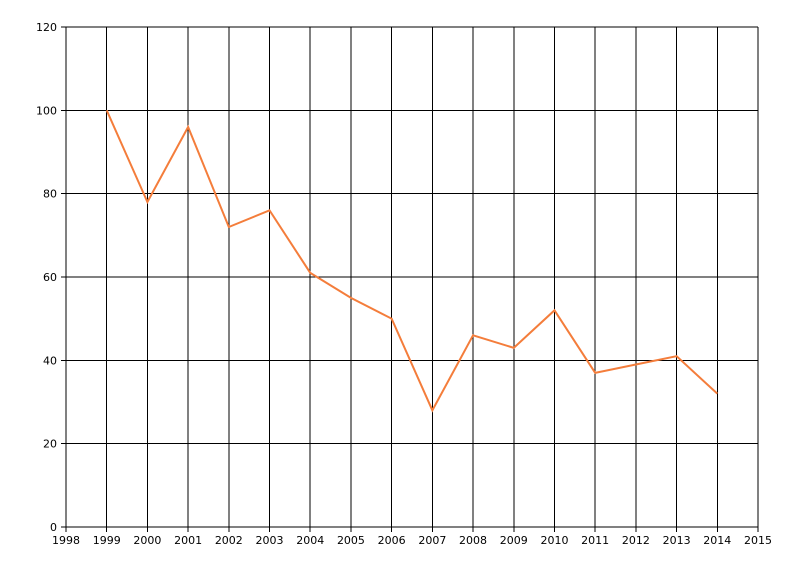  I want to click on x-tick-label-2002: 2002, so click(229, 540).